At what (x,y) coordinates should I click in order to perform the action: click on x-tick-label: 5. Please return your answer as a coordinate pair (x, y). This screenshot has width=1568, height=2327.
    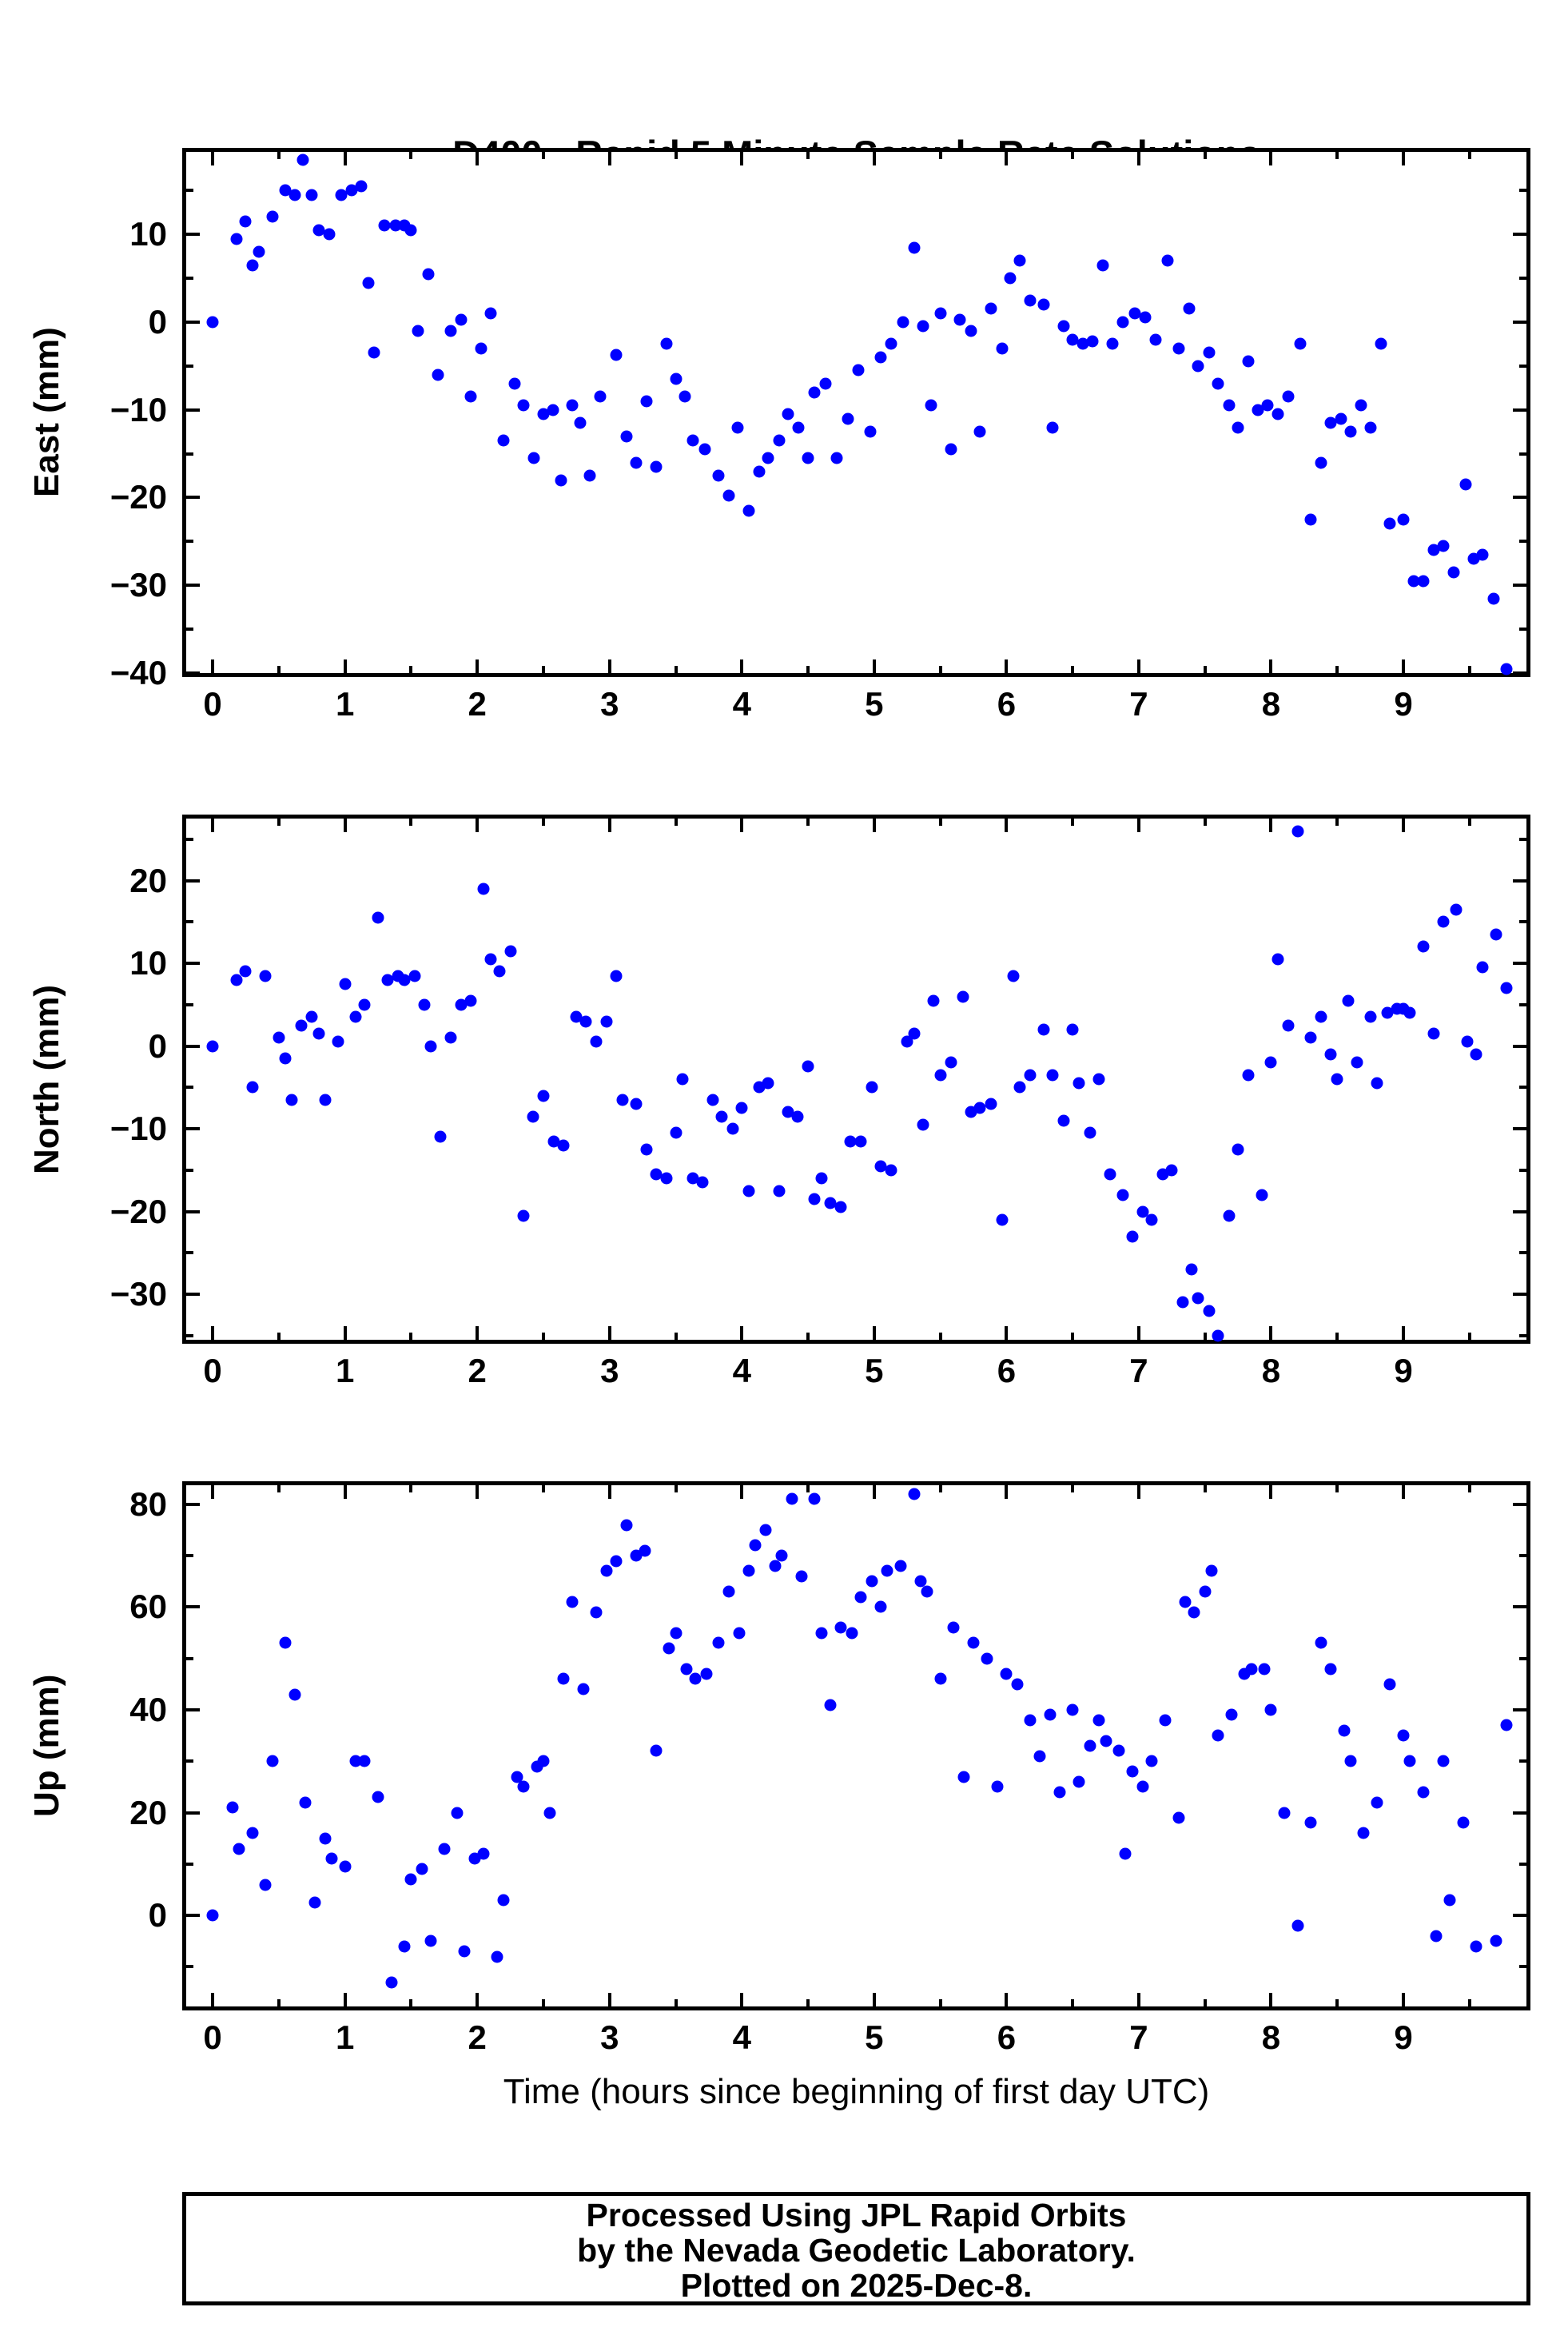
    Looking at the image, I should click on (874, 2037).